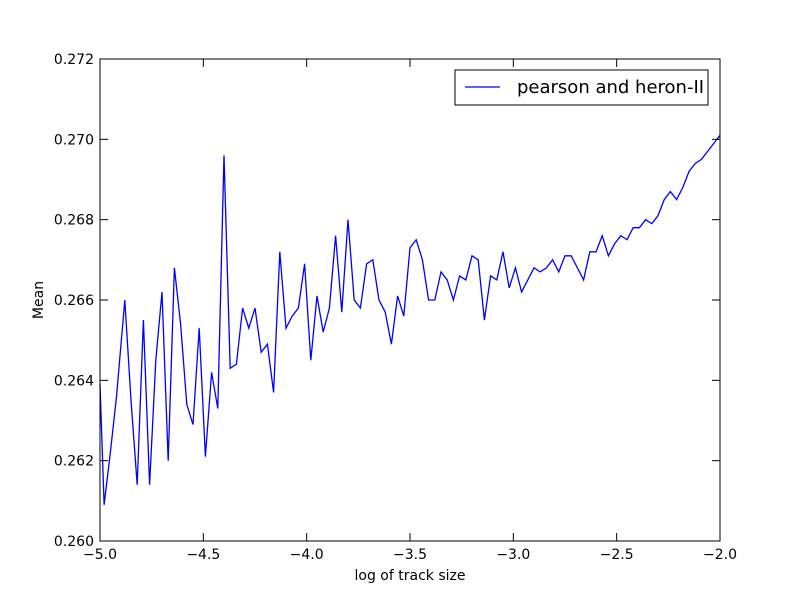 This screenshot has height=600, width=800. Describe the element at coordinates (610, 87) in the screenshot. I see `legend-label: pearson and heron-II` at that location.